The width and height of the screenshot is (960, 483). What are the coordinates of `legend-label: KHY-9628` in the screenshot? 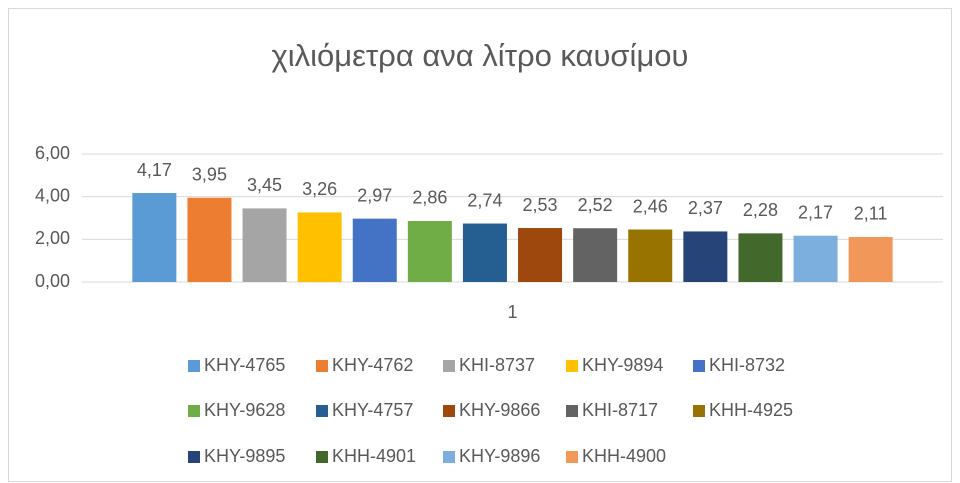 It's located at (244, 410).